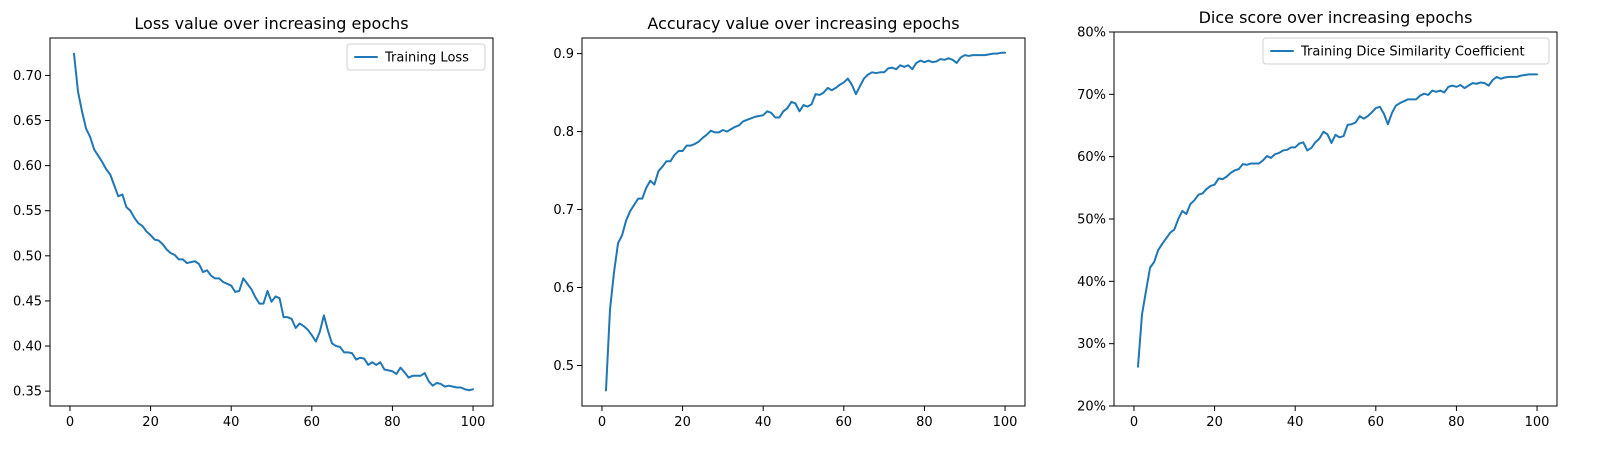  What do you see at coordinates (1091, 95) in the screenshot?
I see `y-tick-label: 70%` at bounding box center [1091, 95].